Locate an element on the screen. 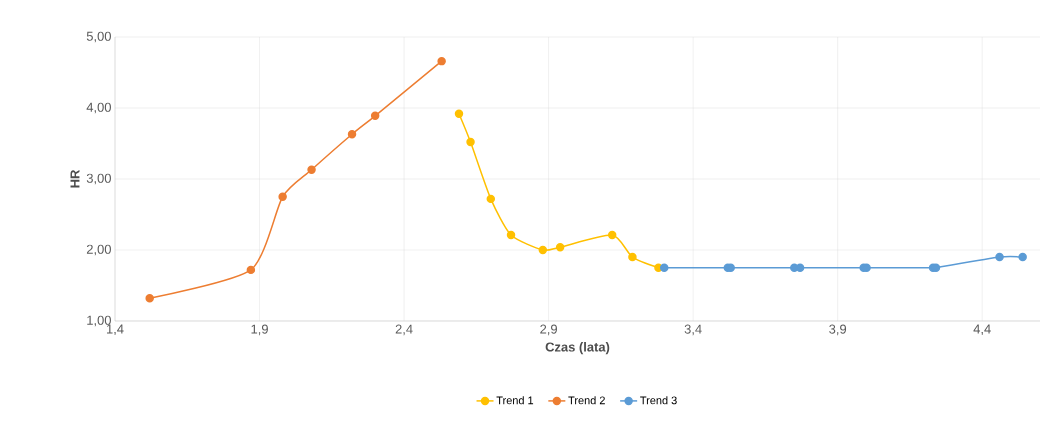  y-tick-label: 5,00 is located at coordinates (98, 37).